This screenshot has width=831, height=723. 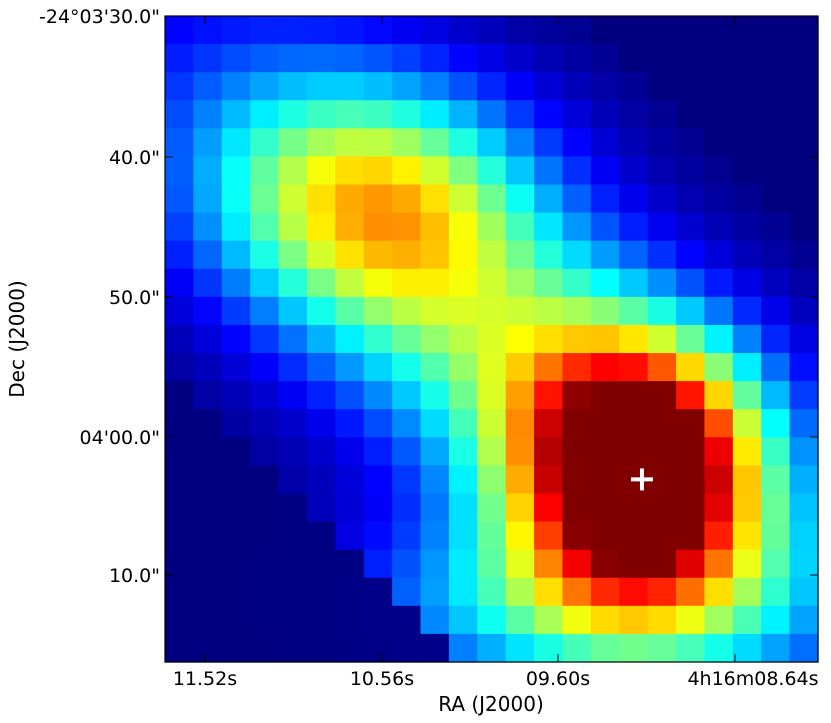 I want to click on x-tick-label: 4h16m08.64s, so click(x=752, y=679).